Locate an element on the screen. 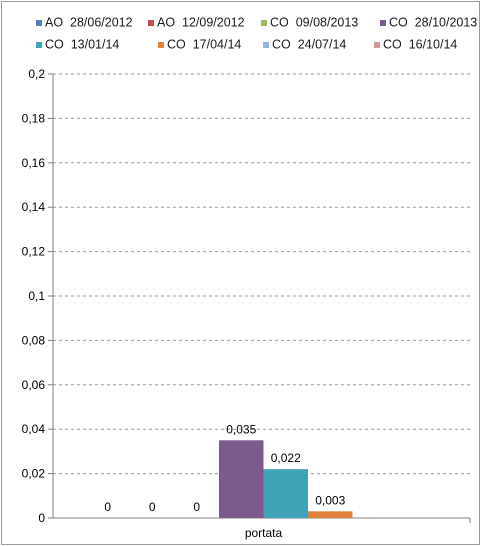 Image resolution: width=481 pixels, height=546 pixels. data-label: 0,022 is located at coordinates (286, 458).